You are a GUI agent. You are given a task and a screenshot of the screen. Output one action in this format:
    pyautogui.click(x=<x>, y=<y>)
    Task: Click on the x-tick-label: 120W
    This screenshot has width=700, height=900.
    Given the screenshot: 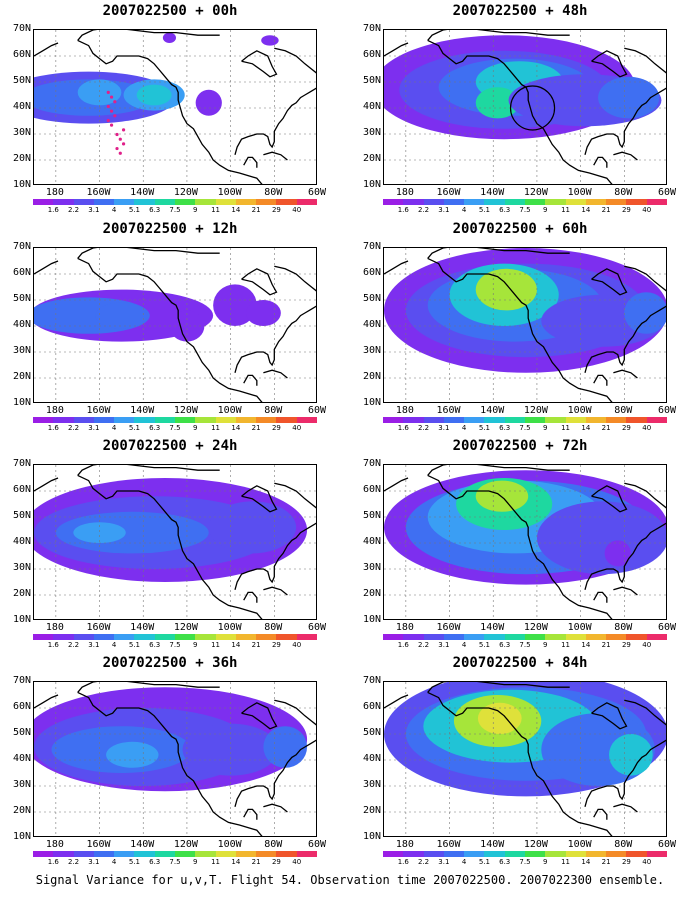 What is the action you would take?
    pyautogui.click(x=185, y=410)
    